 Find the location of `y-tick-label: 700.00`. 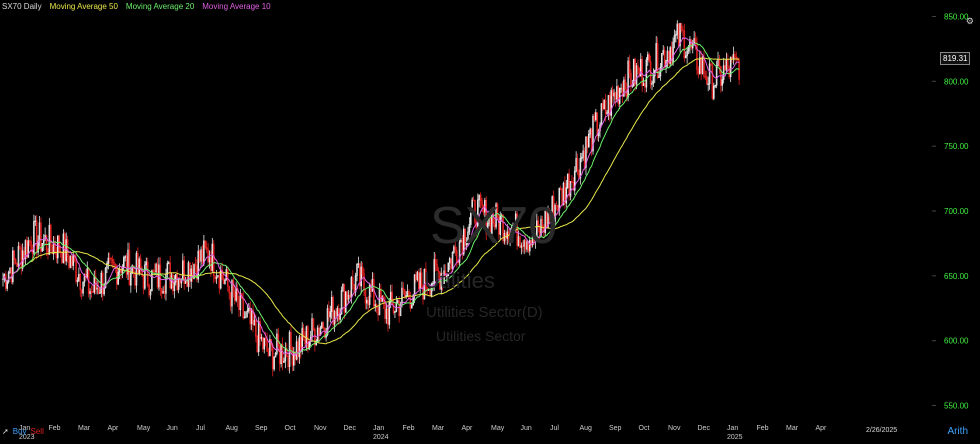

y-tick-label: 700.00 is located at coordinates (956, 211).